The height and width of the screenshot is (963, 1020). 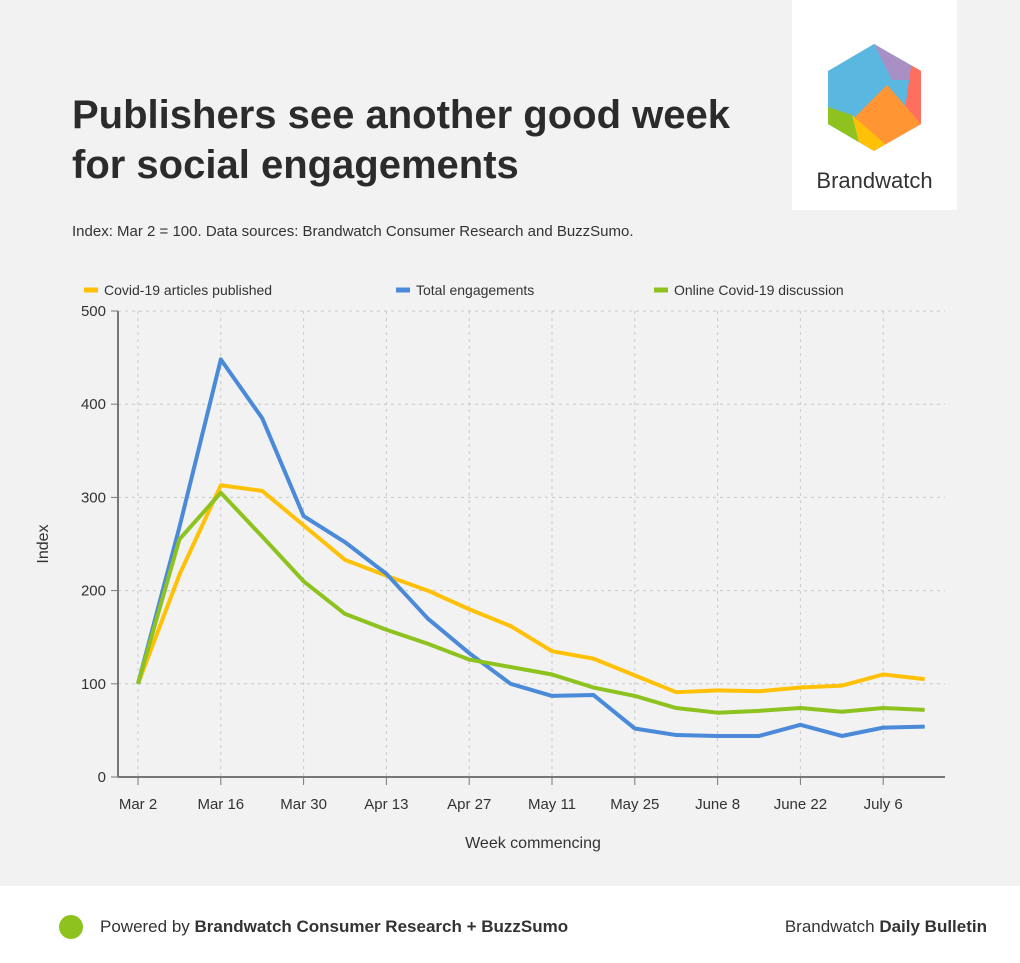 I want to click on powered-prefix: Powered by, so click(x=147, y=926).